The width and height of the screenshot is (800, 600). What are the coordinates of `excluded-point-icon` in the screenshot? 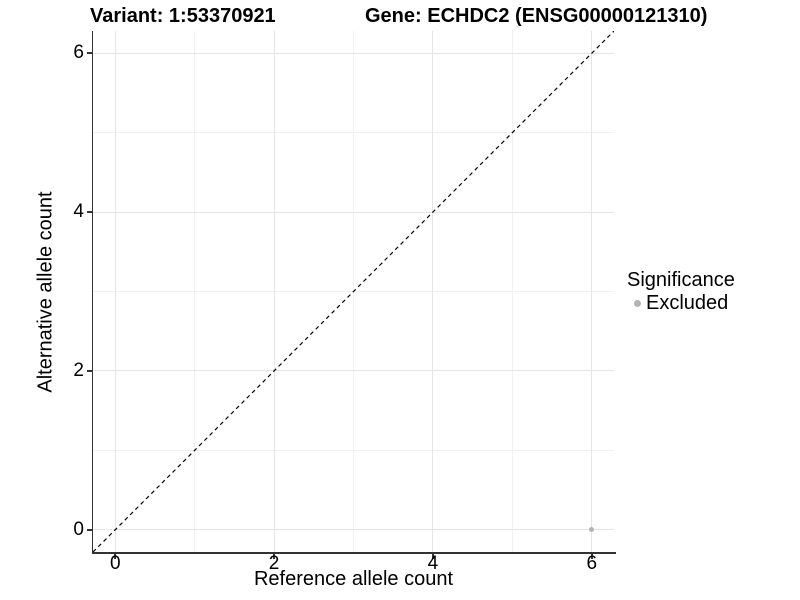 It's located at (637, 303).